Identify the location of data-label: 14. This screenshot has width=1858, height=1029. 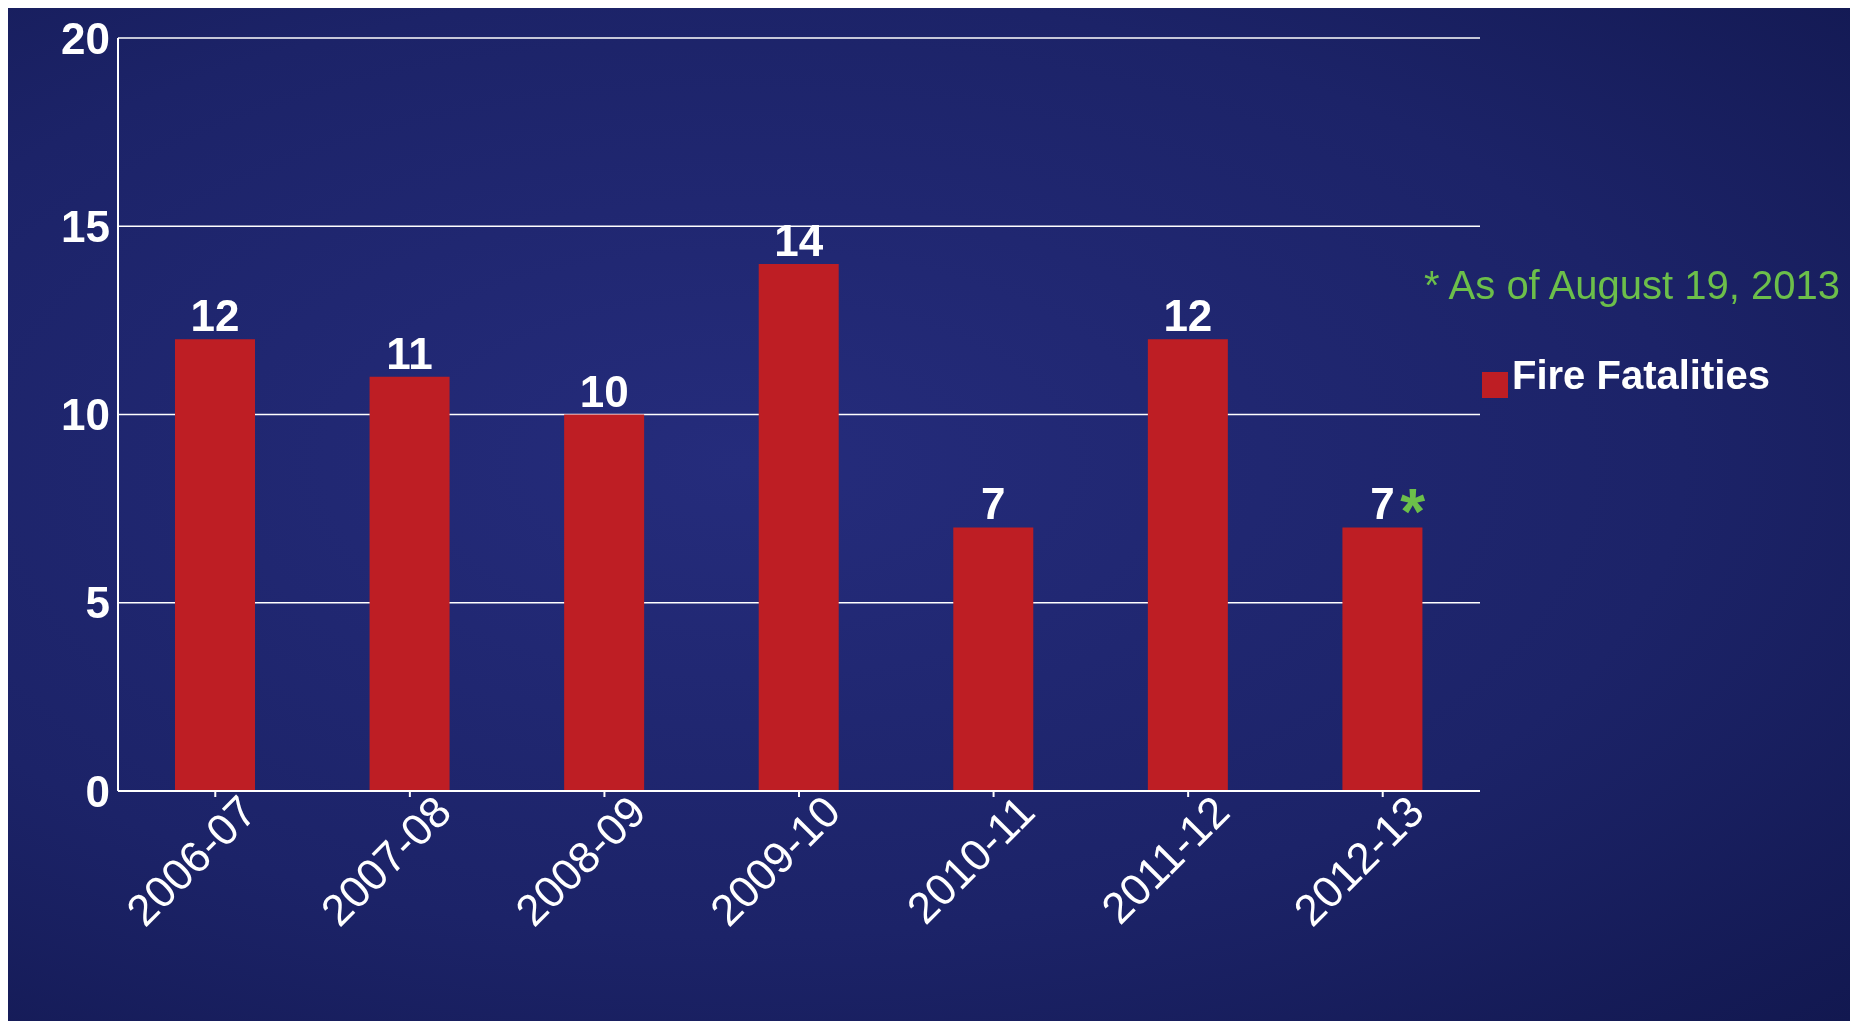
(799, 240).